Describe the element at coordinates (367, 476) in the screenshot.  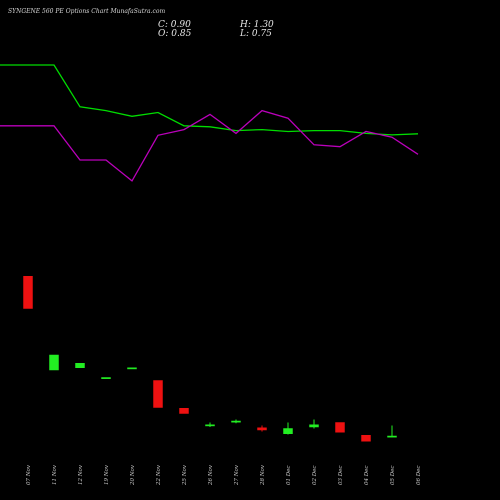
I see `x-tick-label: 04 Dec` at that location.